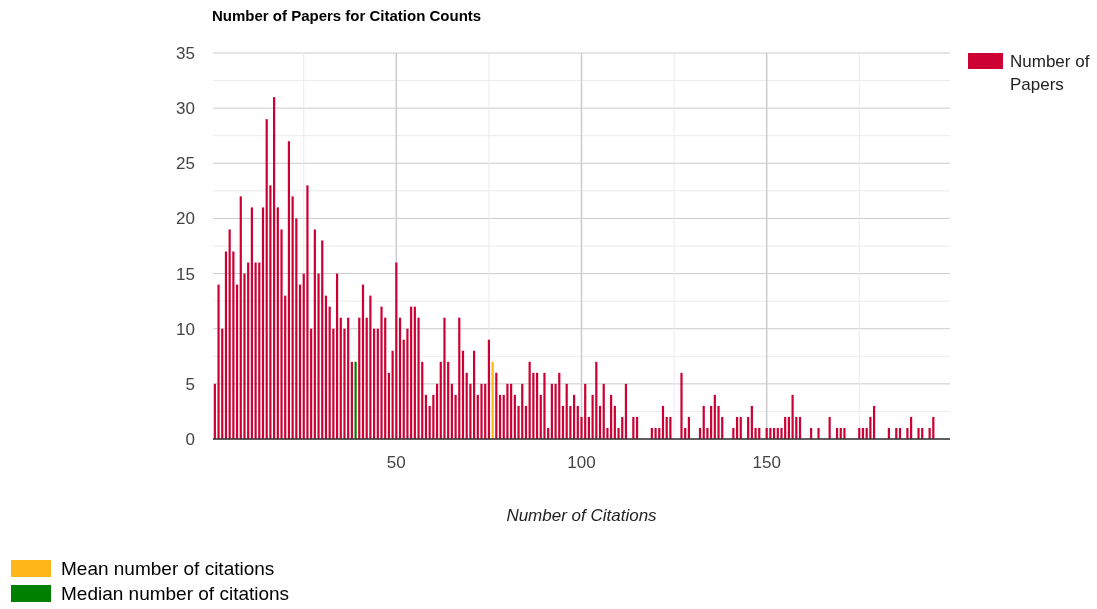 Image resolution: width=1097 pixels, height=609 pixels. Describe the element at coordinates (582, 515) in the screenshot. I see `x-axis-title: Number of Citations` at that location.